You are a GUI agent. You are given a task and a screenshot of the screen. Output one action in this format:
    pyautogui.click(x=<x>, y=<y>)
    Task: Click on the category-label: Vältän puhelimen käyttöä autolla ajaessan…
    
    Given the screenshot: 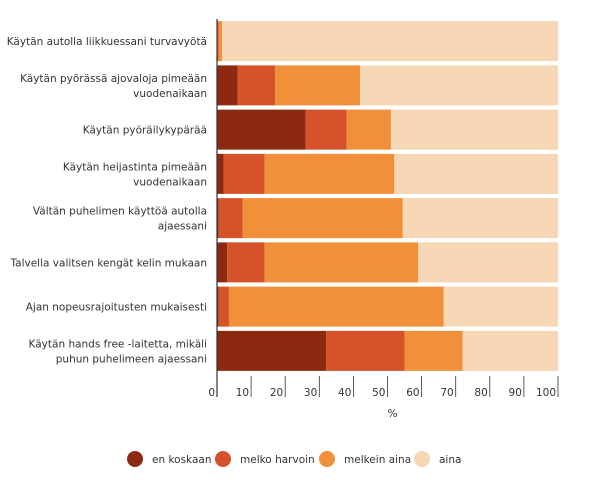 What is the action you would take?
    pyautogui.click(x=120, y=219)
    